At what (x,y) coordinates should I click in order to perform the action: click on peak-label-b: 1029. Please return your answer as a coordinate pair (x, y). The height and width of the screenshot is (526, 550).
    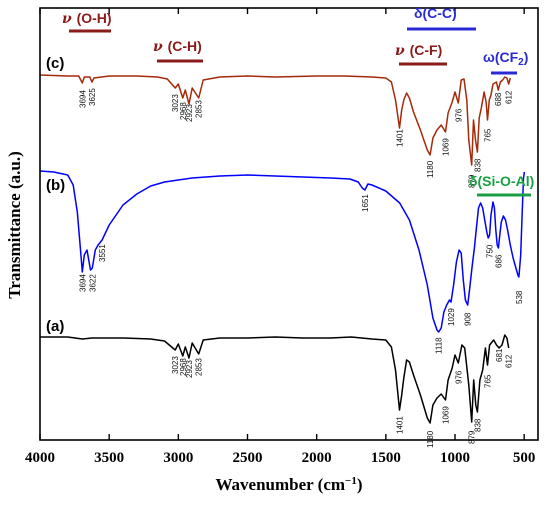
    Looking at the image, I should click on (451, 317).